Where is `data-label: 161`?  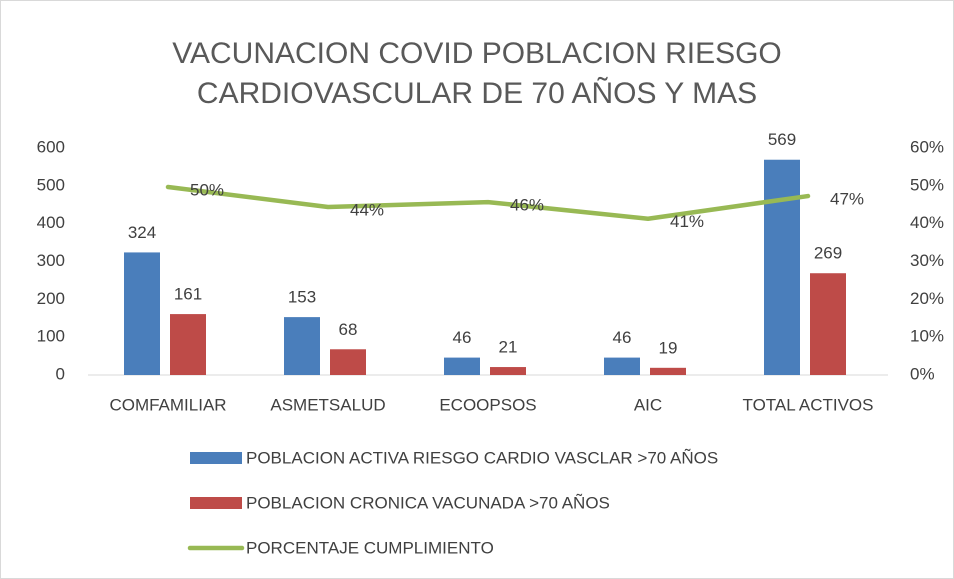 data-label: 161 is located at coordinates (188, 294).